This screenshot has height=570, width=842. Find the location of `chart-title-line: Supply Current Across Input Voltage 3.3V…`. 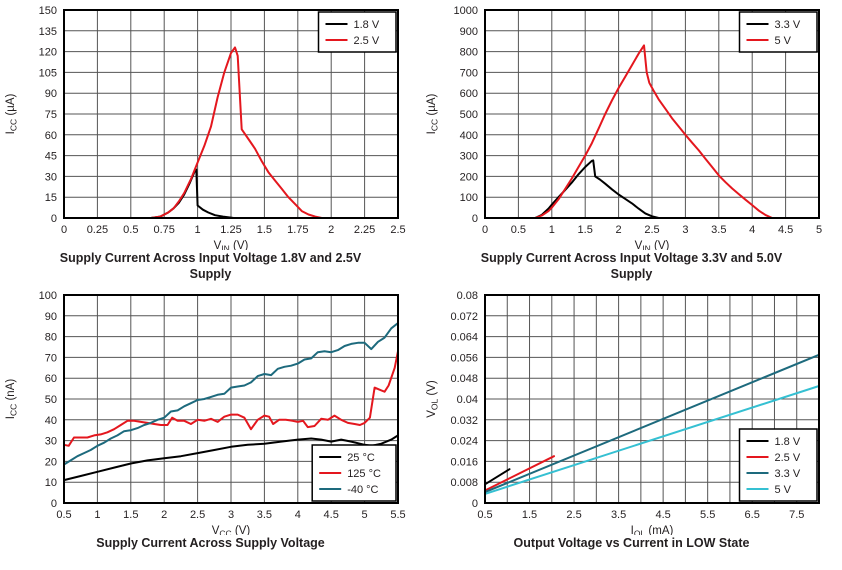

chart-title-line: Supply Current Across Input Voltage 3.3V… is located at coordinates (631, 258).